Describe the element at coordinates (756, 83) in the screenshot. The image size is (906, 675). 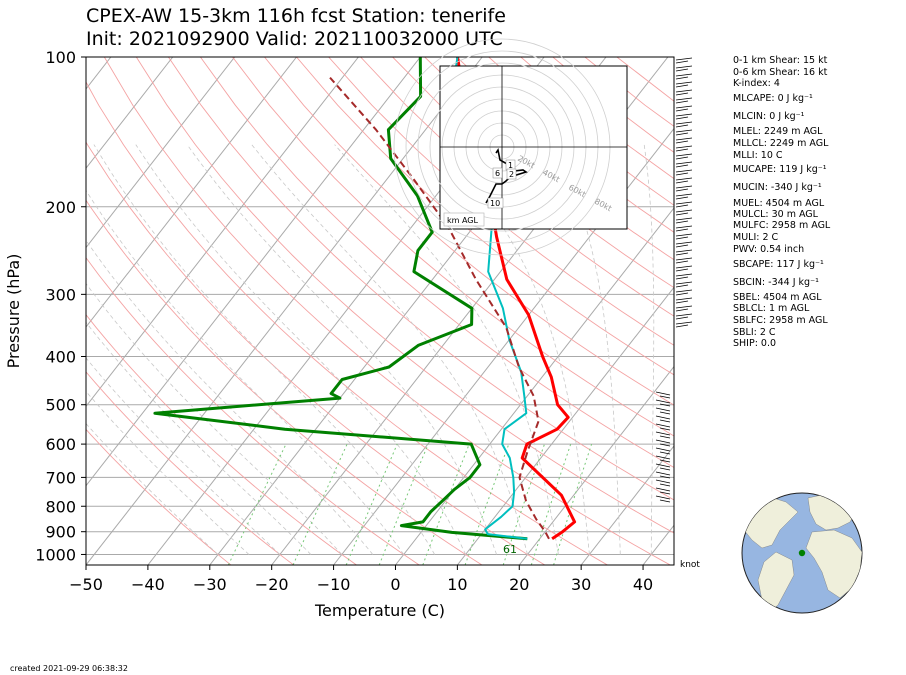
I see `index-line: K-index: 4` at that location.